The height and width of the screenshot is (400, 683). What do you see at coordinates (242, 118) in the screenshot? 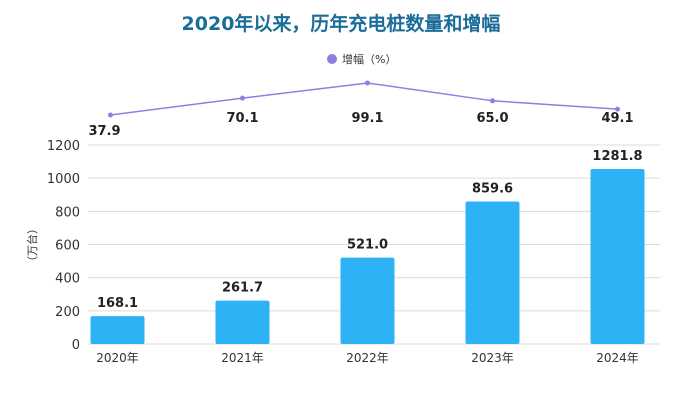
I see `growth-value-label: 70.1` at bounding box center [242, 118].